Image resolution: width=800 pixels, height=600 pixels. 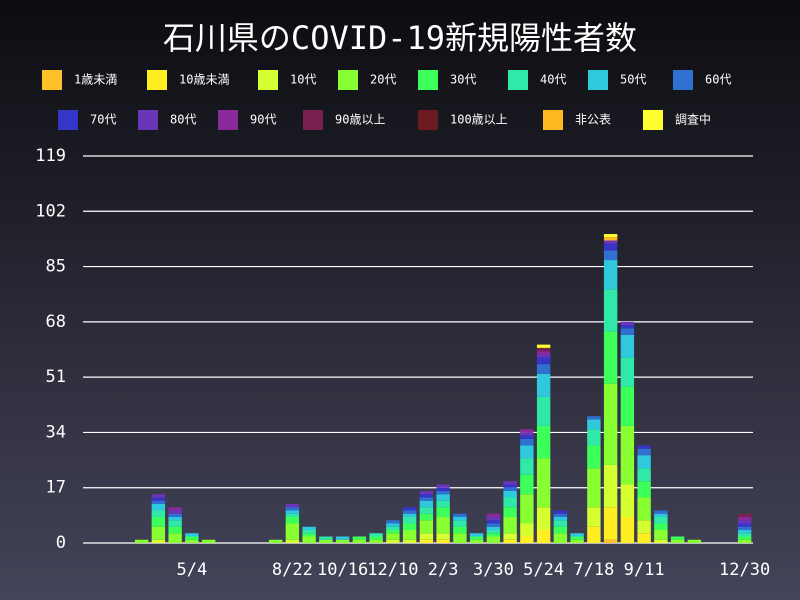 I want to click on x-tick-label: 8/22, so click(x=292, y=570).